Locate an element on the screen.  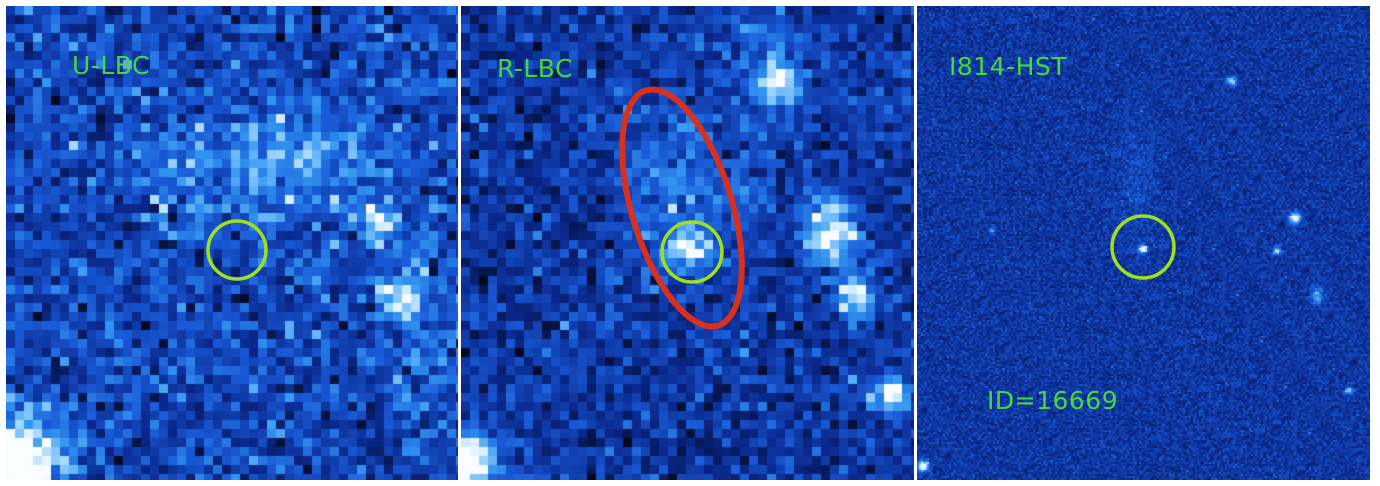
band-label-r-lbc: R-LBC is located at coordinates (535, 68).